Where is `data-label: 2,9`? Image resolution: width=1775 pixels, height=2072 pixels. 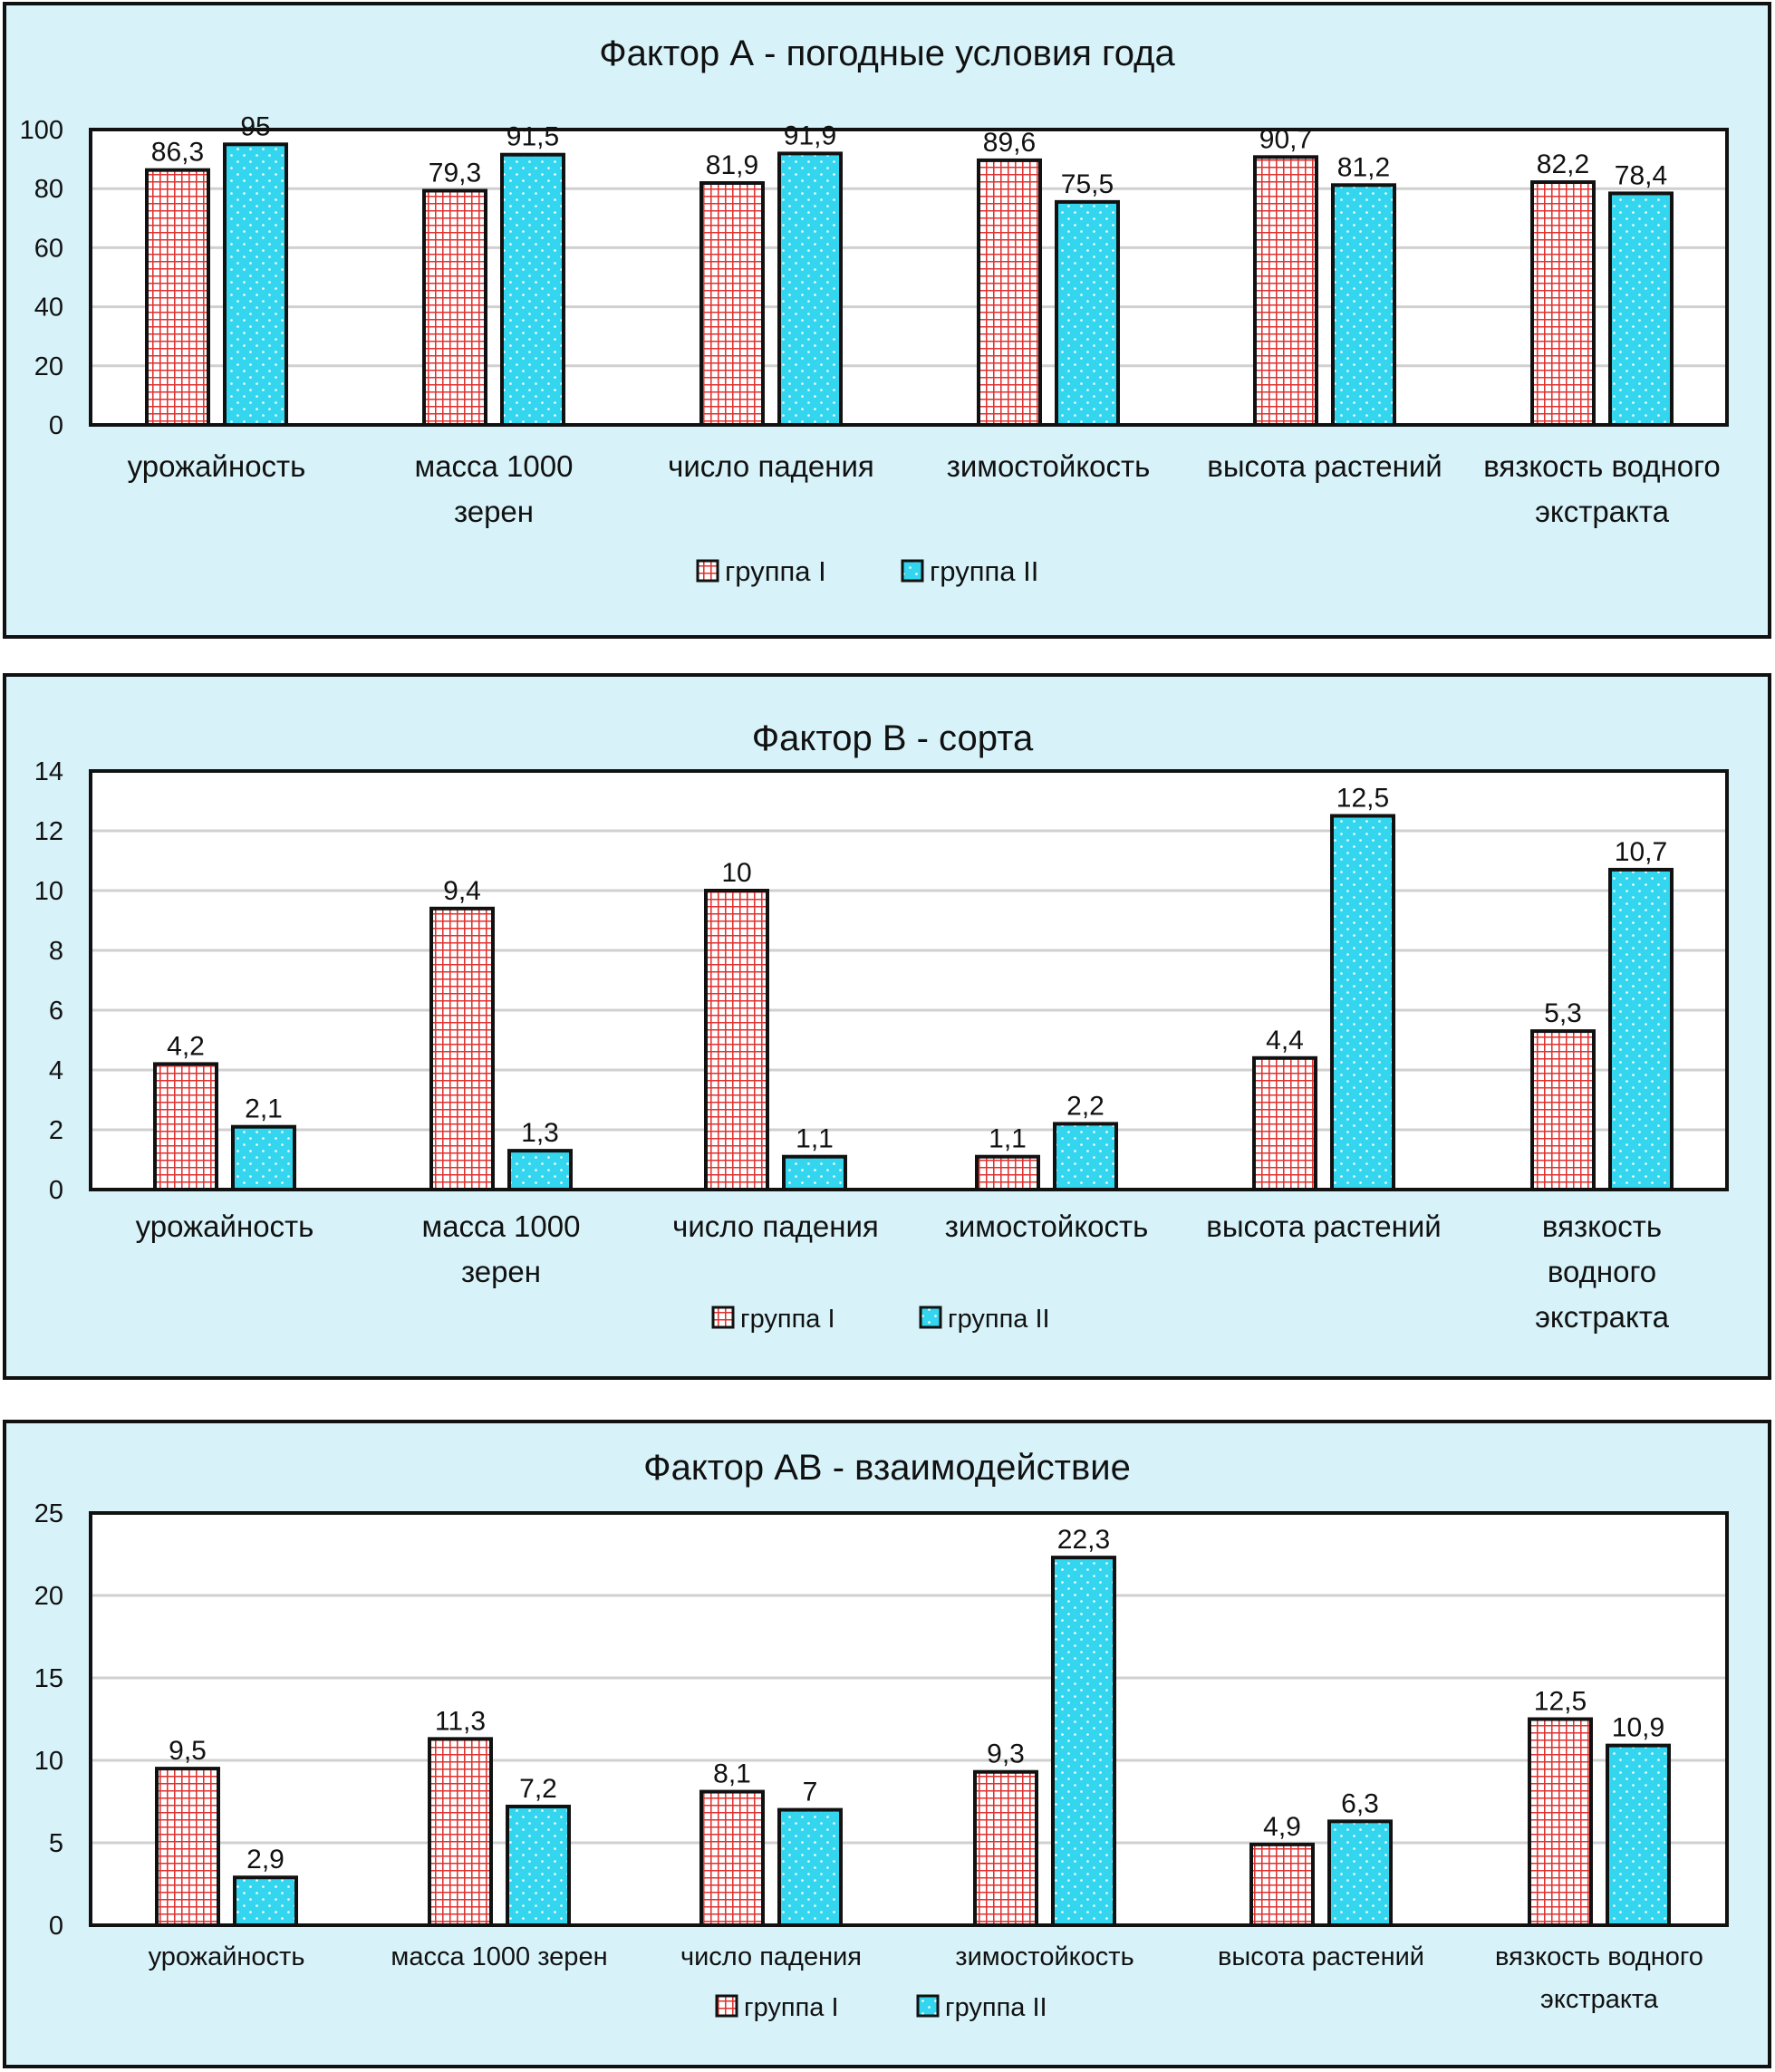 data-label: 2,9 is located at coordinates (265, 1859).